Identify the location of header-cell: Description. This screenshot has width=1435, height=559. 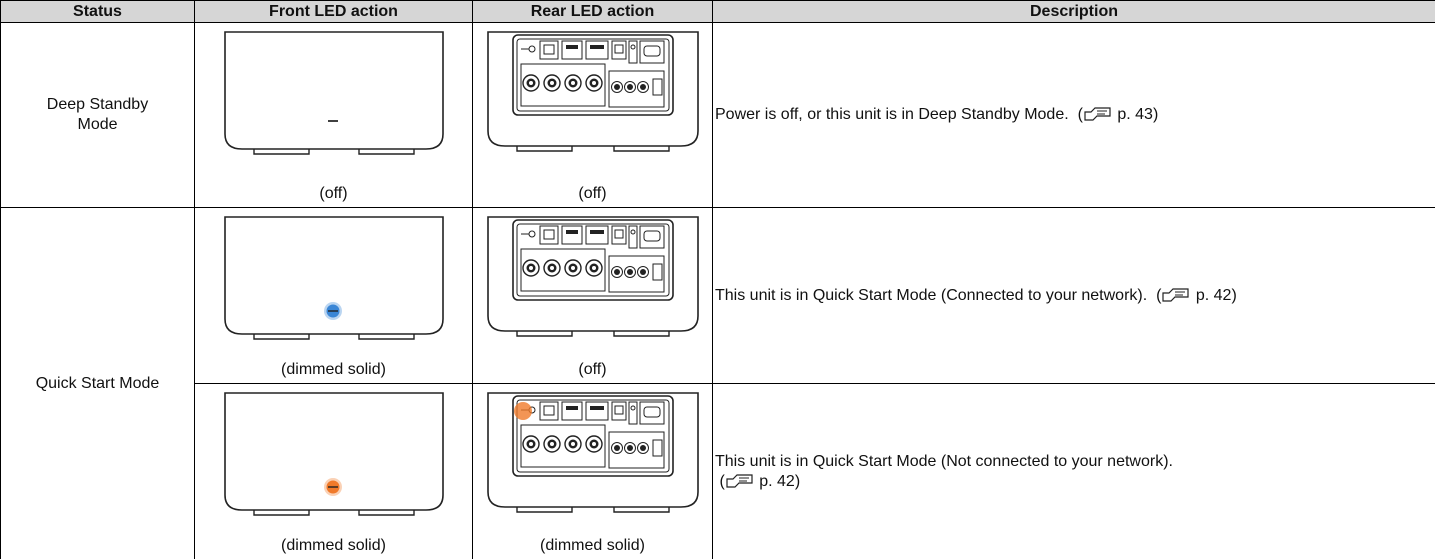
(1073, 11).